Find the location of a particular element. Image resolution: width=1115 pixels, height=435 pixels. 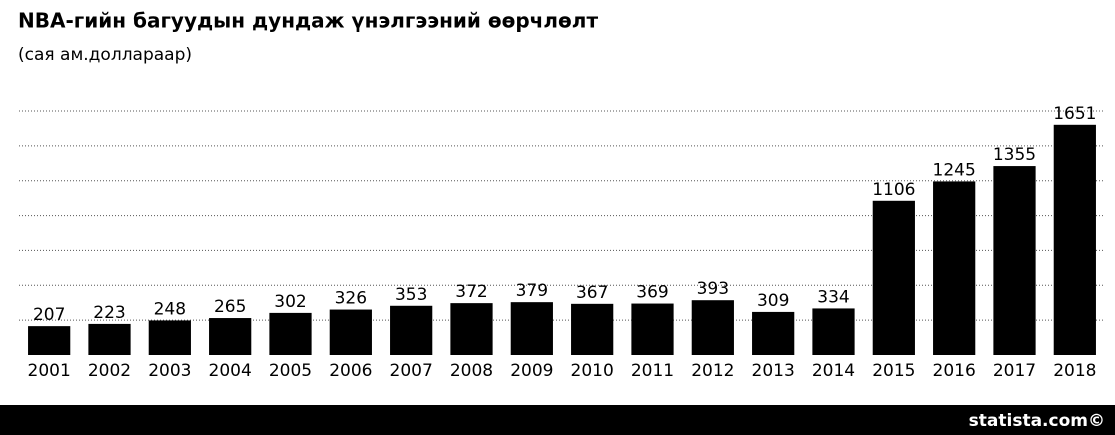

footer-band is located at coordinates (557, 420).